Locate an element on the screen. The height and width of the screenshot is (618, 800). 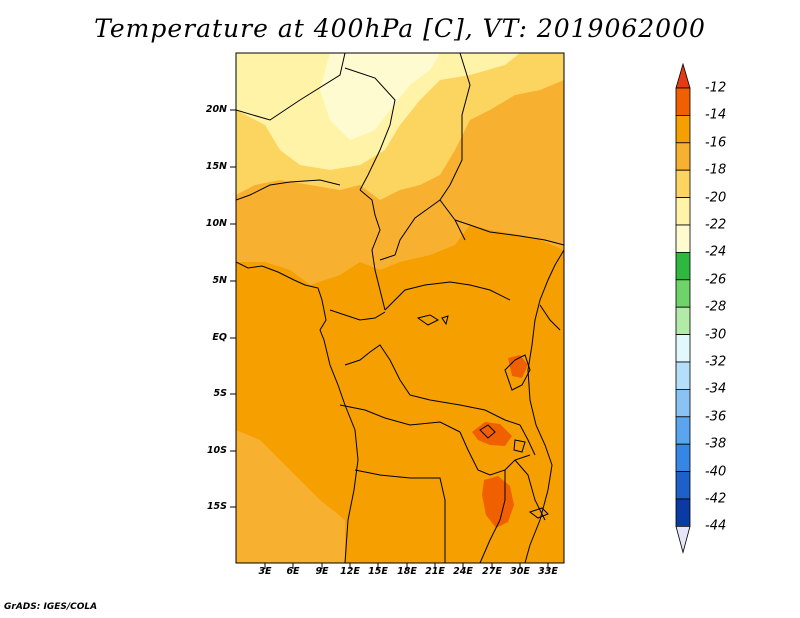
lat-label: 10N is located at coordinates (216, 223).